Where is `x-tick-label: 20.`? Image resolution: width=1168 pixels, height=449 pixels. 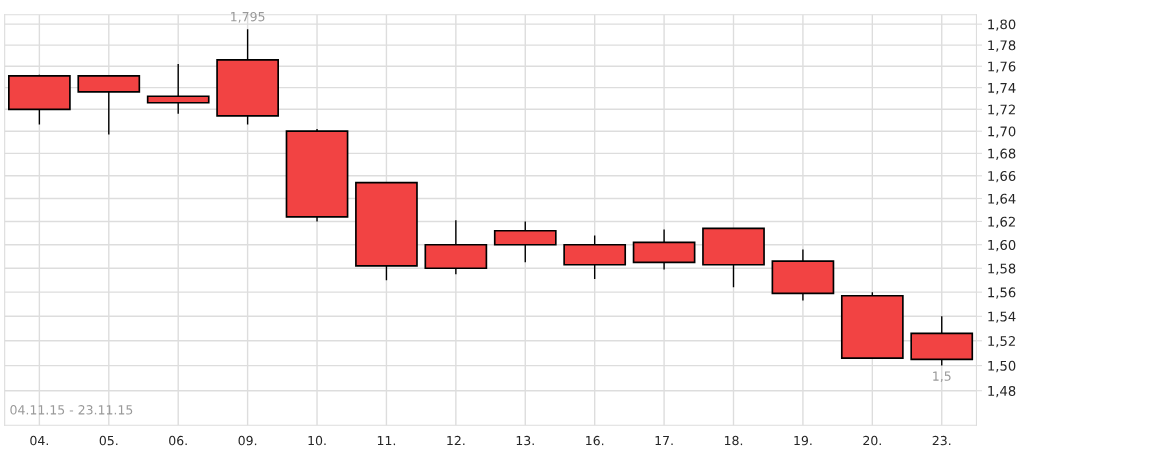 x-tick-label: 20. is located at coordinates (872, 440).